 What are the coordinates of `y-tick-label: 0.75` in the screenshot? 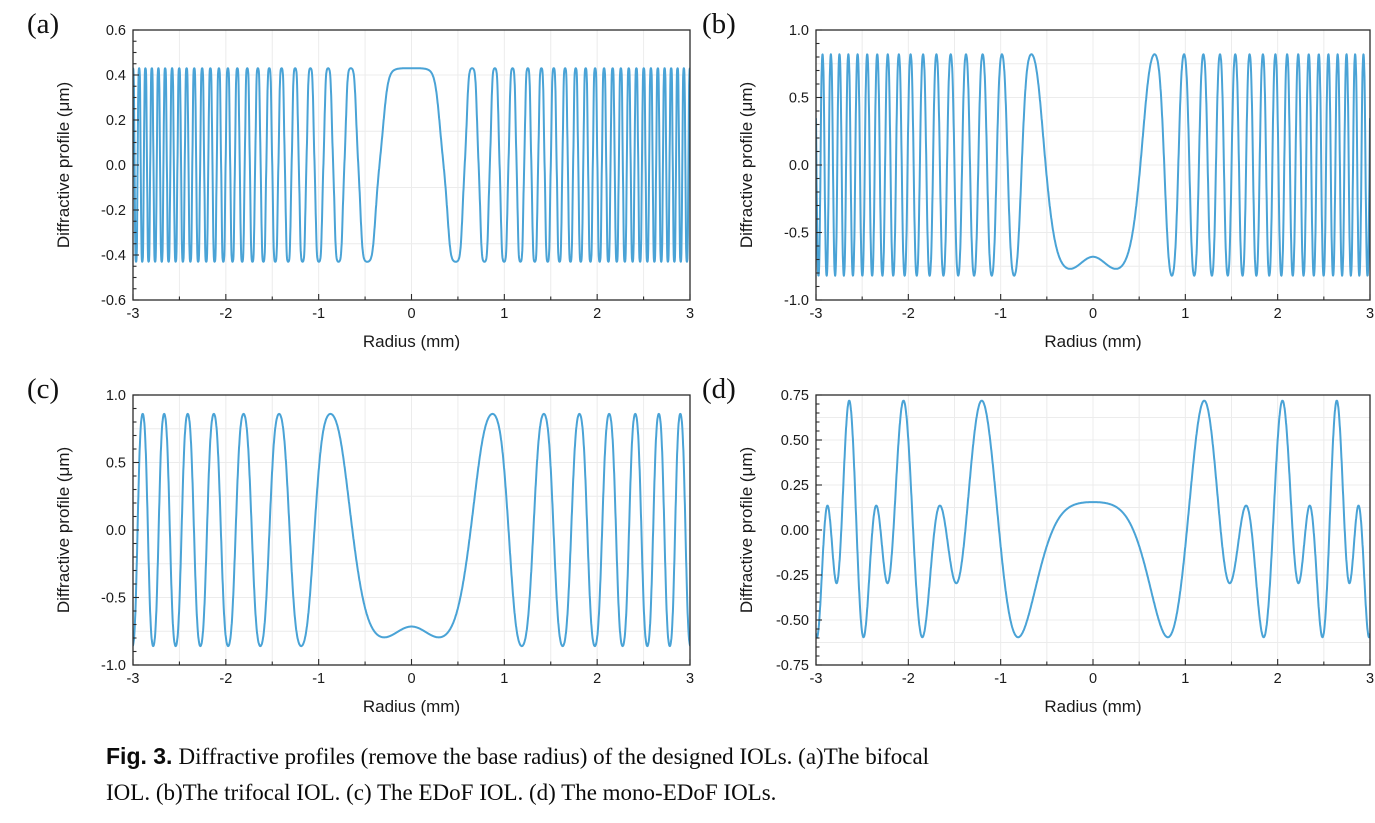 It's located at (795, 396).